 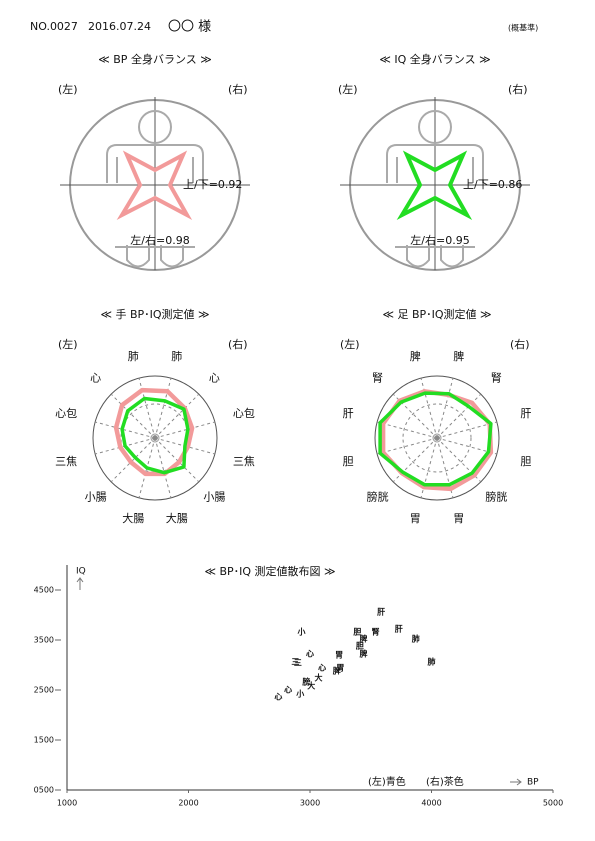 I want to click on y-arrow, so click(x=80, y=583).